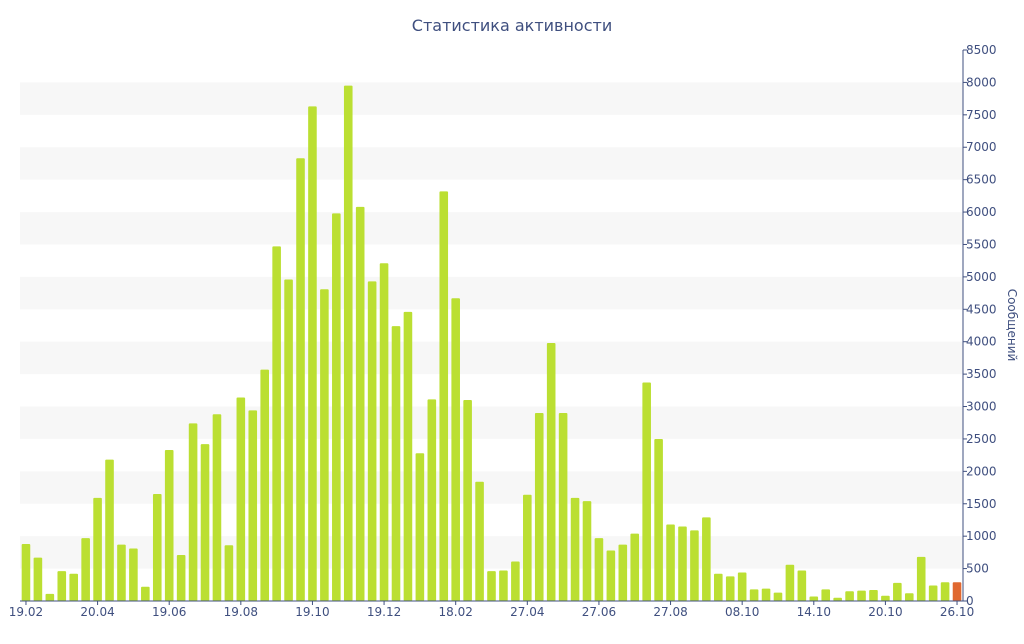  Describe the element at coordinates (970, 601) in the screenshot. I see `y-tick-label: 0` at that location.